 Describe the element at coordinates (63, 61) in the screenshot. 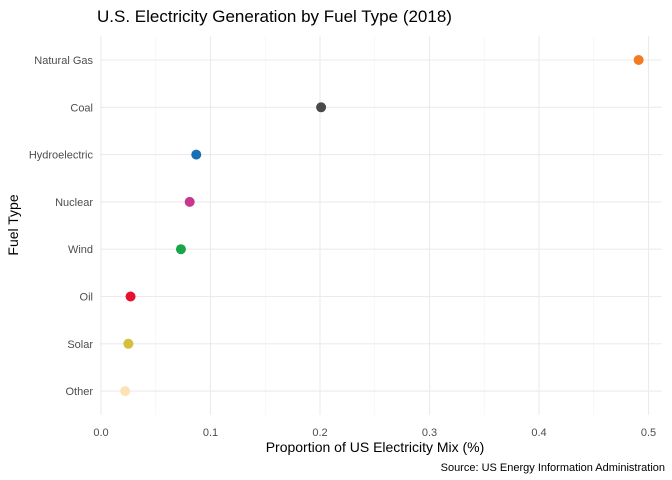

I see `y-tick-label: Natural Gas` at that location.